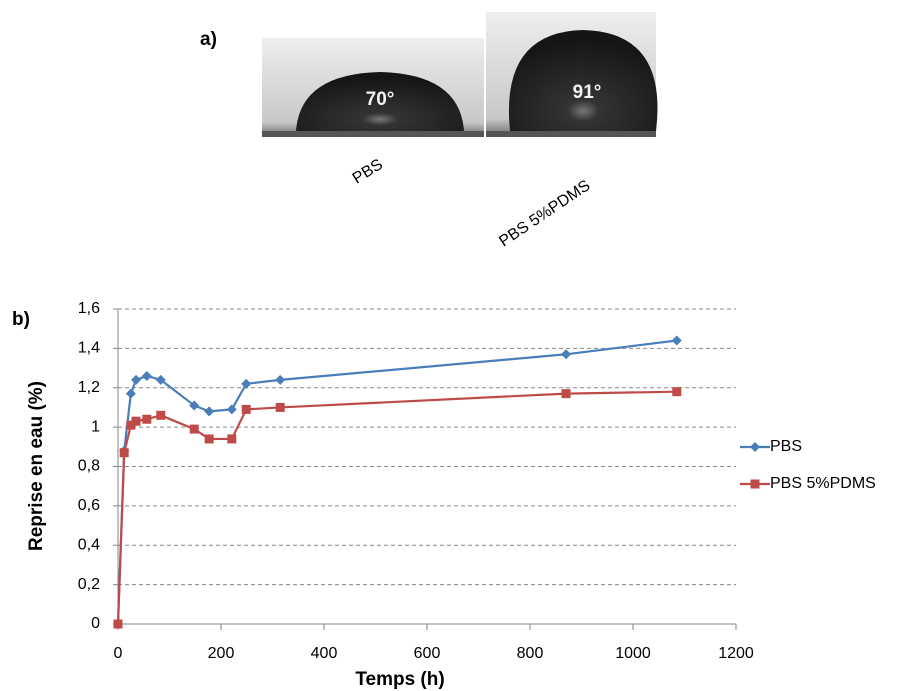 This screenshot has width=906, height=691. Describe the element at coordinates (544, 213) in the screenshot. I see `image-caption: PBS 5%PDMS` at that location.